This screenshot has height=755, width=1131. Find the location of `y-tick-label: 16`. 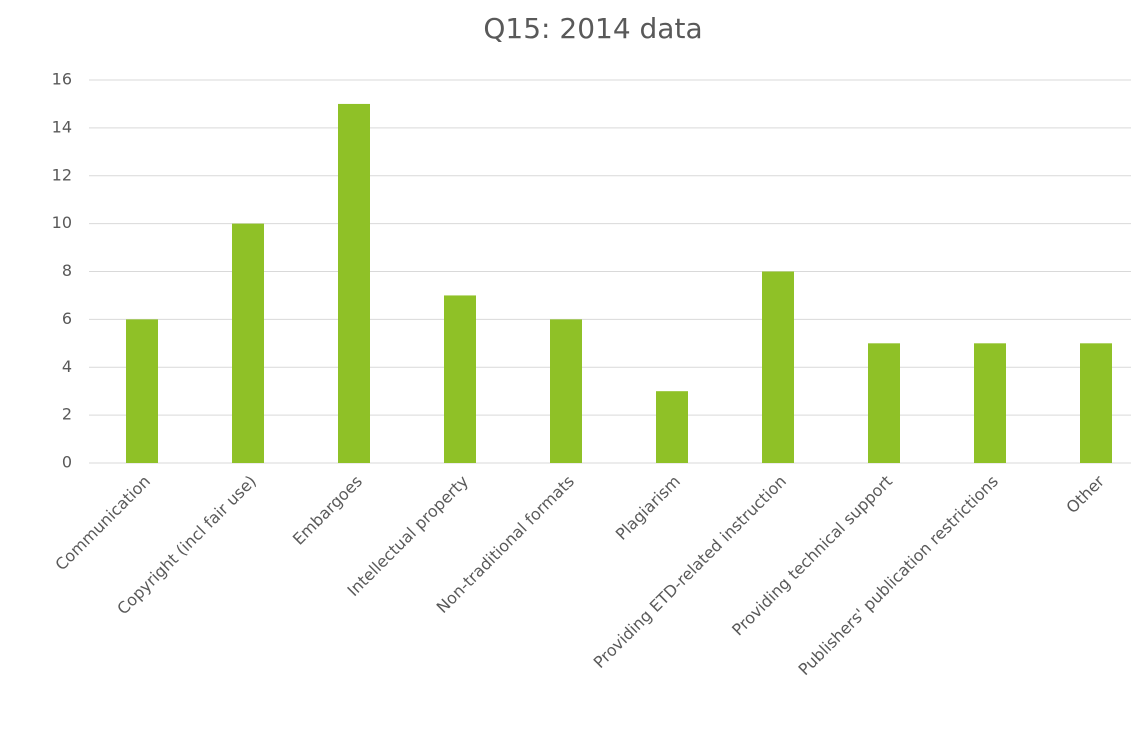

y-tick-label: 16 is located at coordinates (62, 79).